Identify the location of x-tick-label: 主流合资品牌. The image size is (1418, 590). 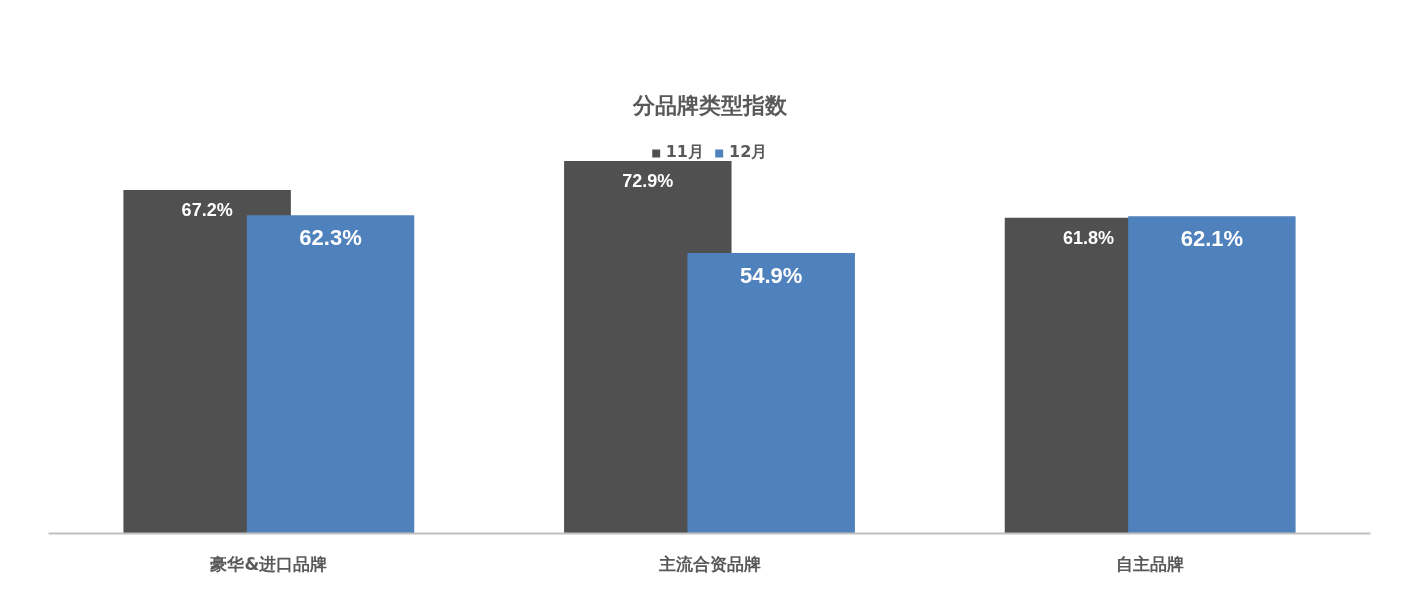
(709, 563).